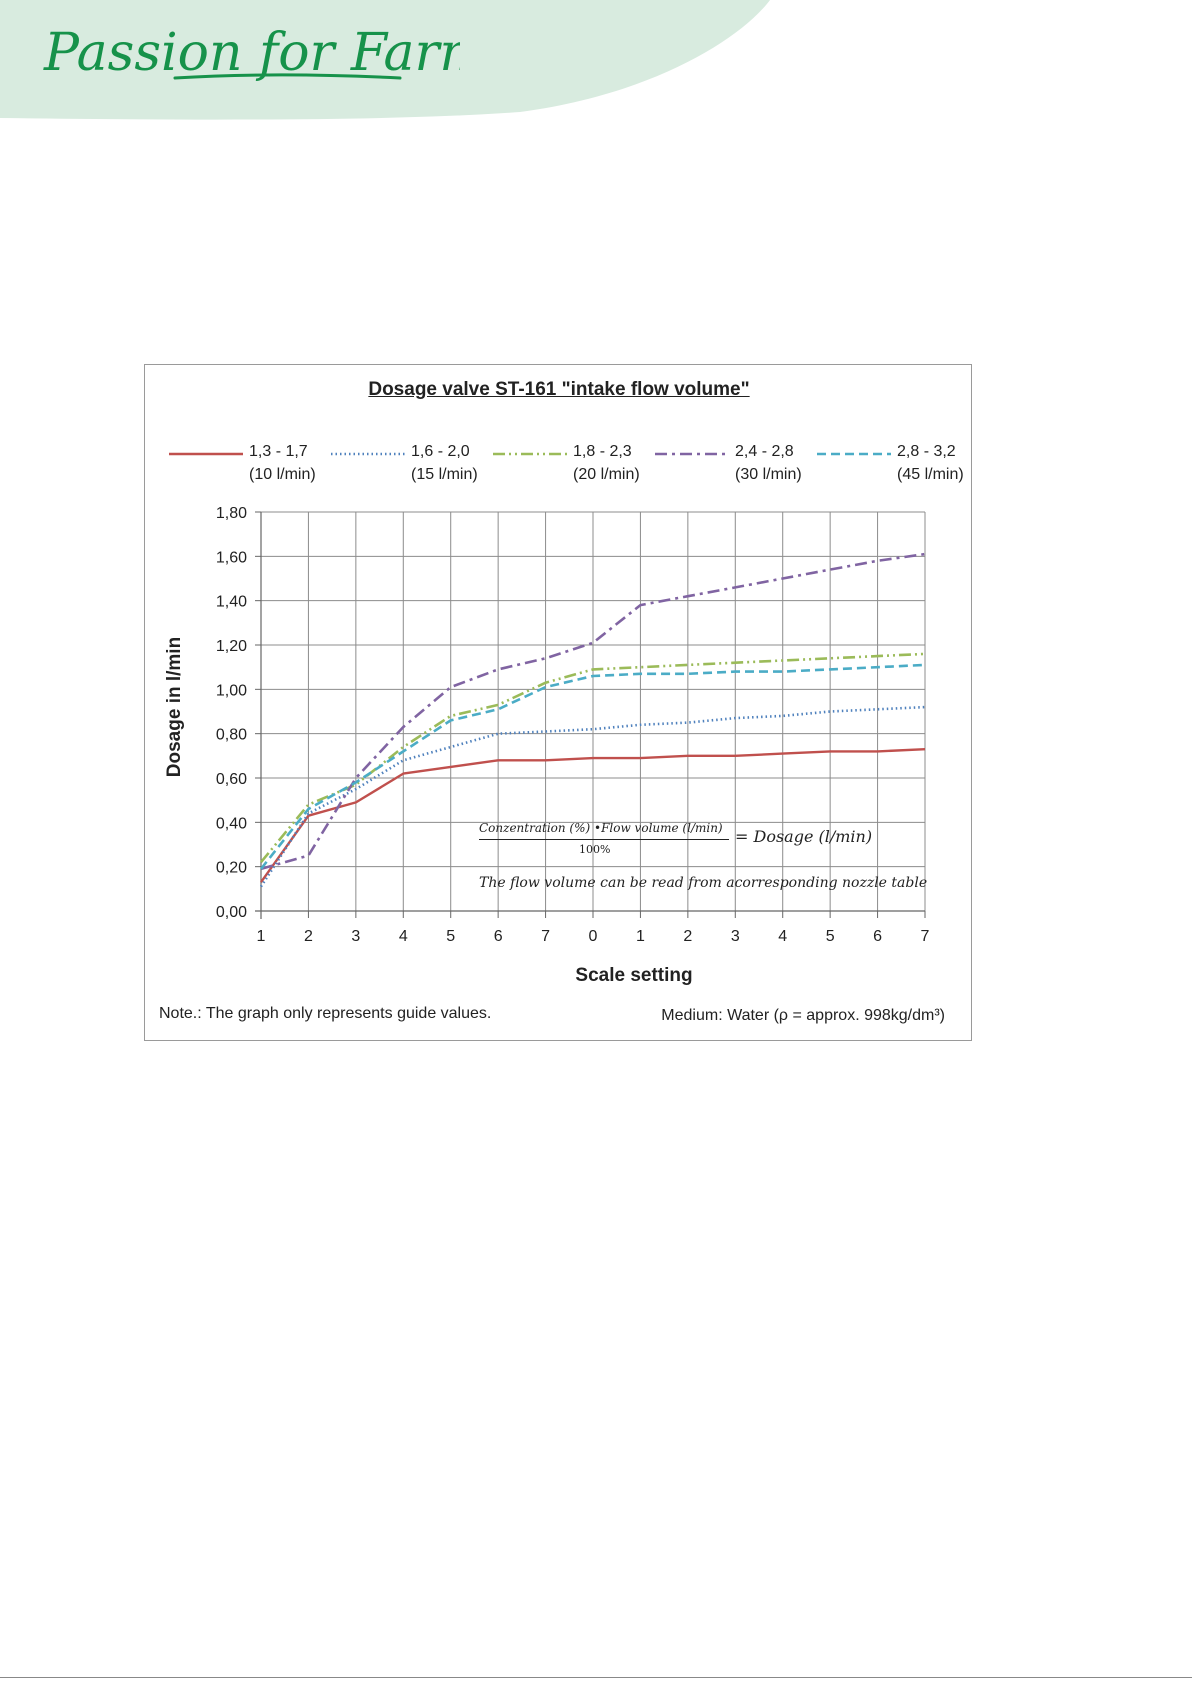 This screenshot has width=1192, height=1685. Describe the element at coordinates (231, 602) in the screenshot. I see `y-tick-label: 1,40` at that location.